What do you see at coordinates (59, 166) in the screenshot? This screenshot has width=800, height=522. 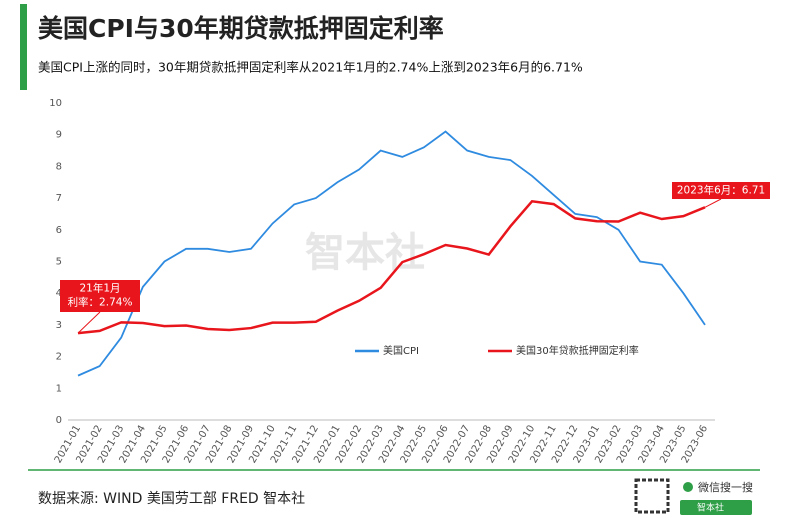 I see `y-tick-label: 8` at bounding box center [59, 166].